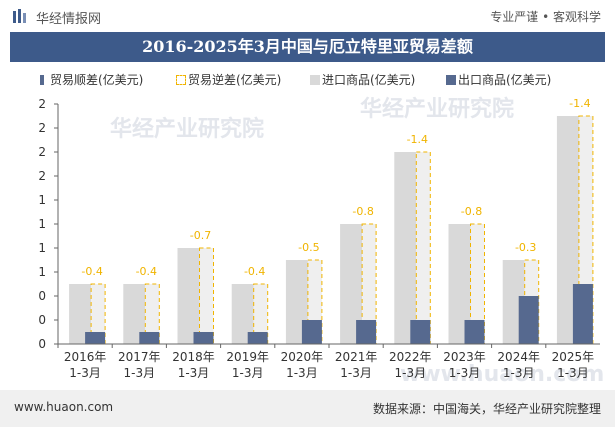 The image size is (615, 427). Describe the element at coordinates (315, 80) in the screenshot. I see `legend-swatch-import` at that location.